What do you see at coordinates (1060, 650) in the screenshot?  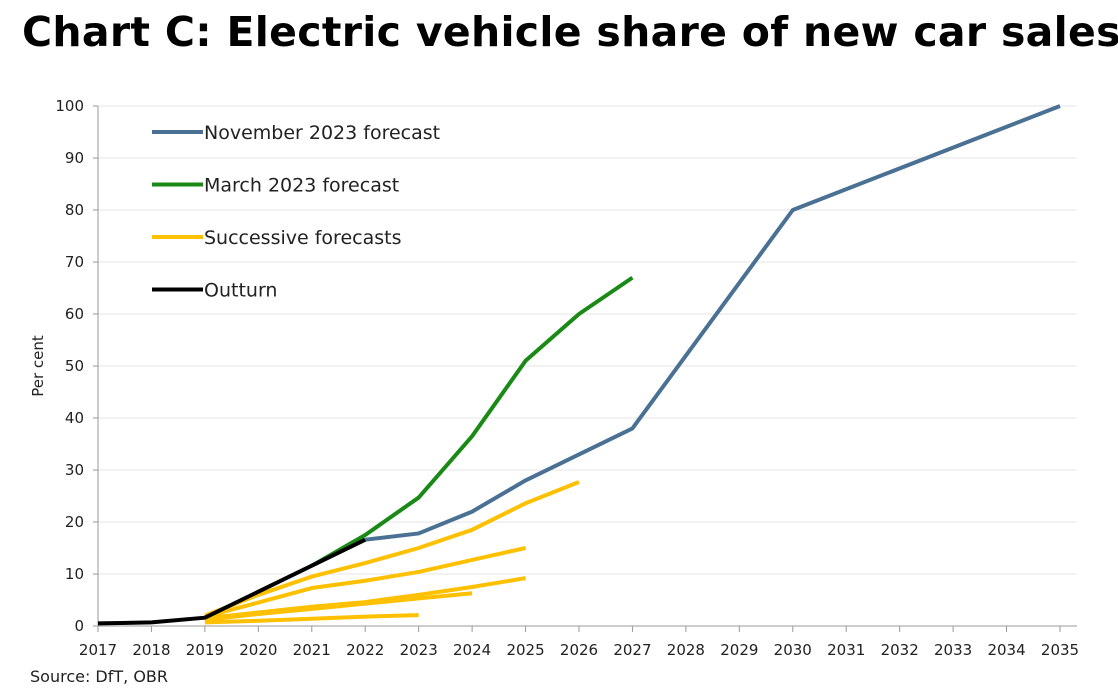 I see `x-tick-label: 2035` at bounding box center [1060, 650].